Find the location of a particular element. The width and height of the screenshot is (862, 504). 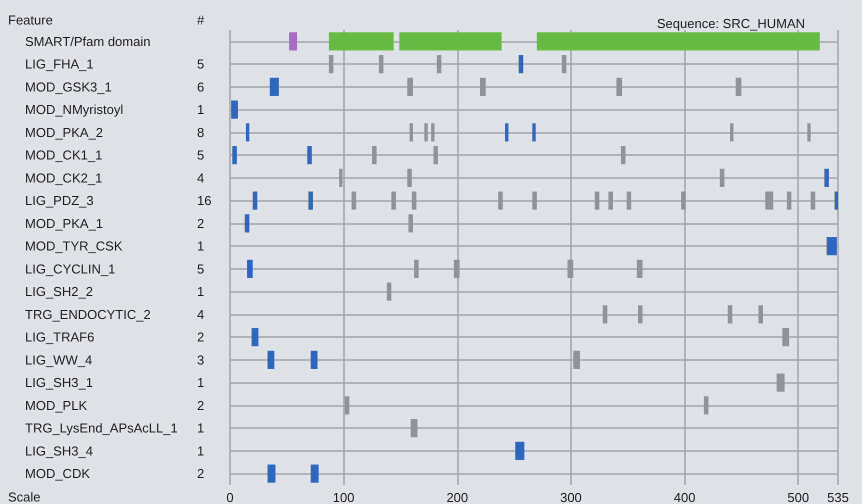

y-tick-label: SMART/Pfam domain is located at coordinates (87, 41).